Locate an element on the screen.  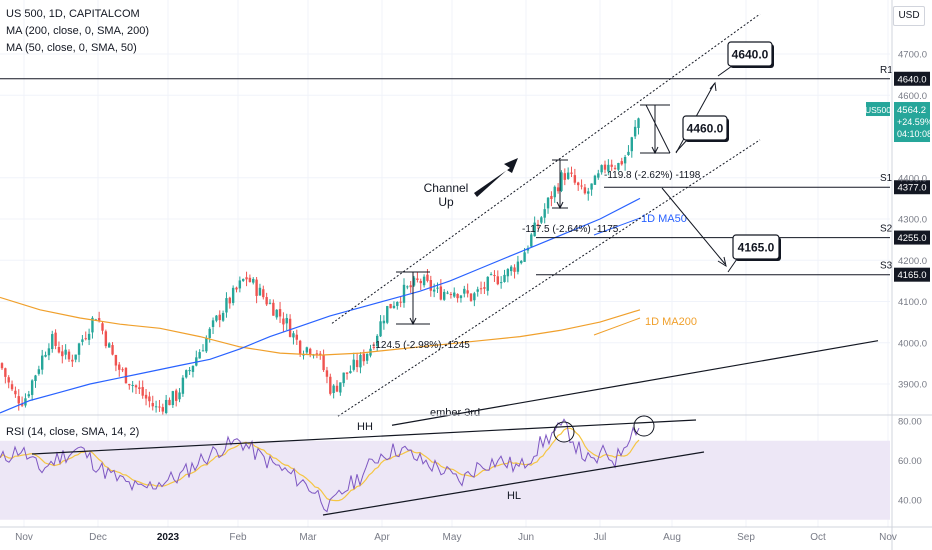
cut-annotation: ember 3rd is located at coordinates (455, 413).